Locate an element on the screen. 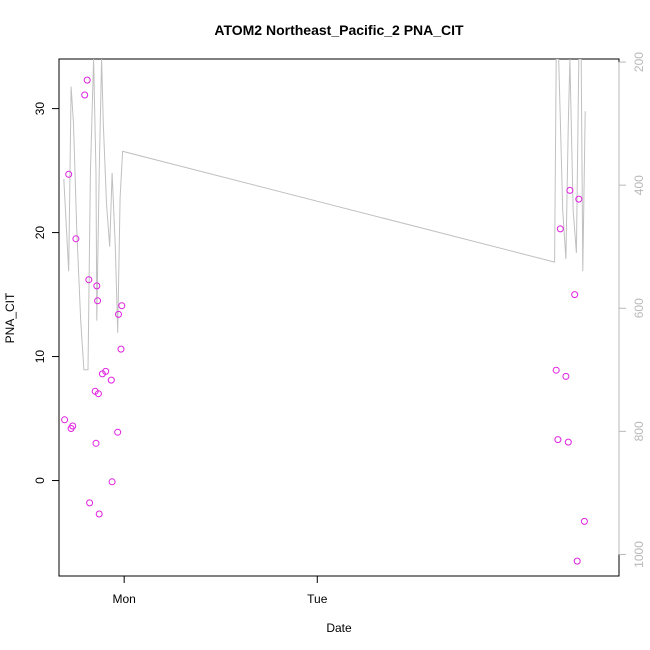 The width and height of the screenshot is (650, 650). y-right-tick-label: 1000 is located at coordinates (639, 554).